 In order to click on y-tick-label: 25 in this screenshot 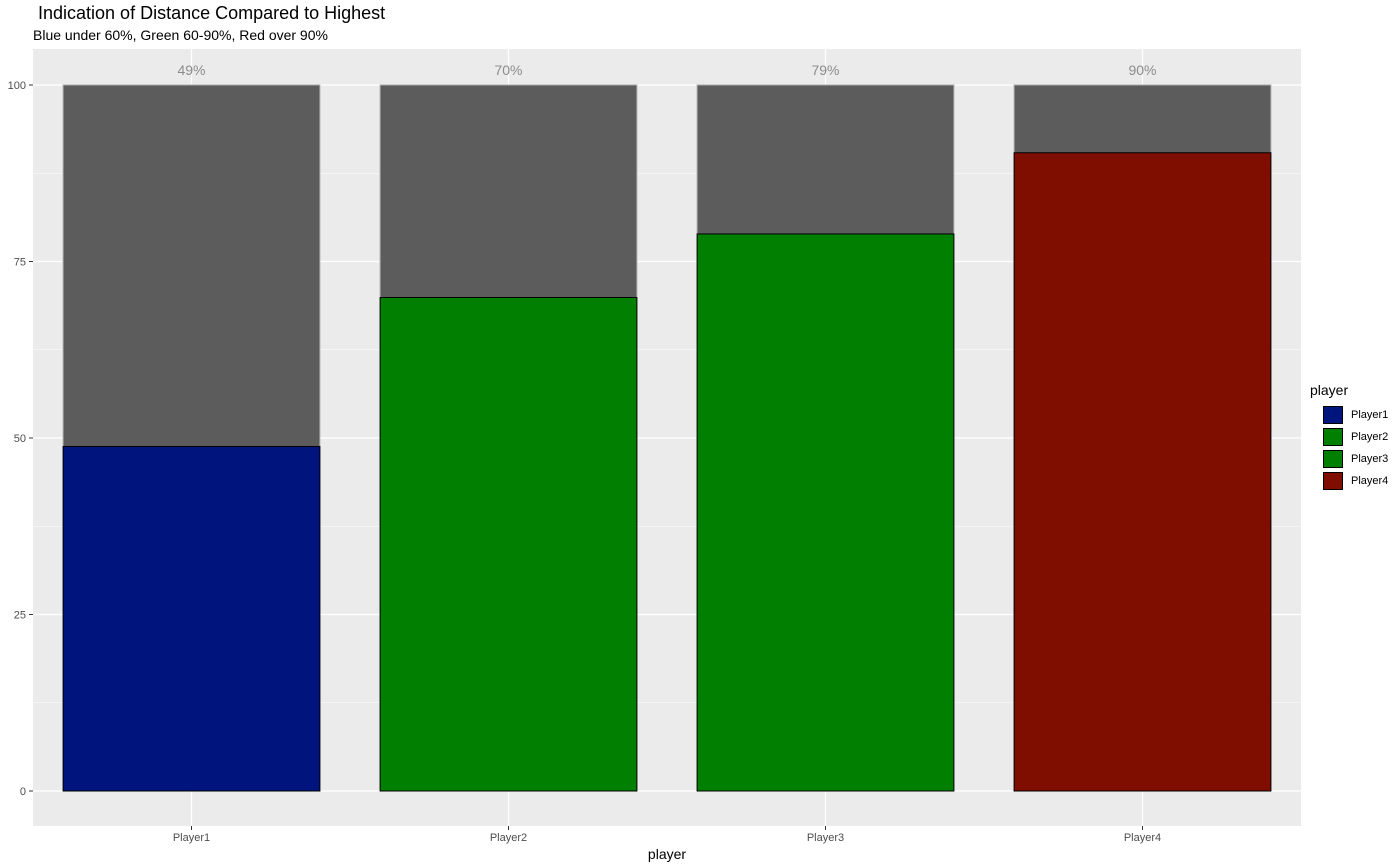, I will do `click(20, 616)`.